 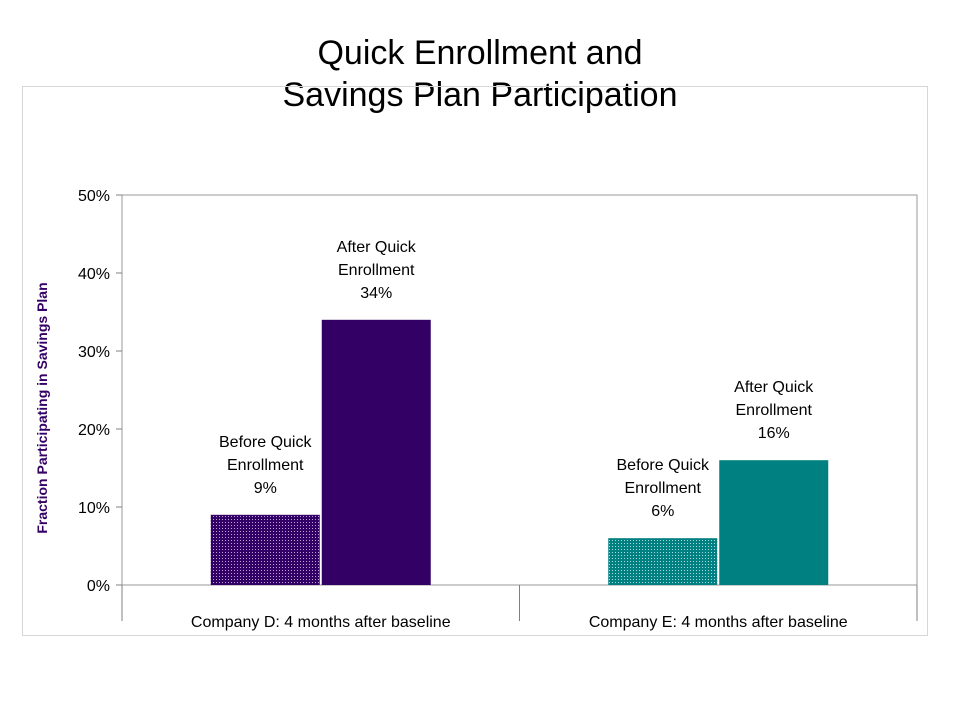 What do you see at coordinates (662, 511) in the screenshot?
I see `data-label: 6%` at bounding box center [662, 511].